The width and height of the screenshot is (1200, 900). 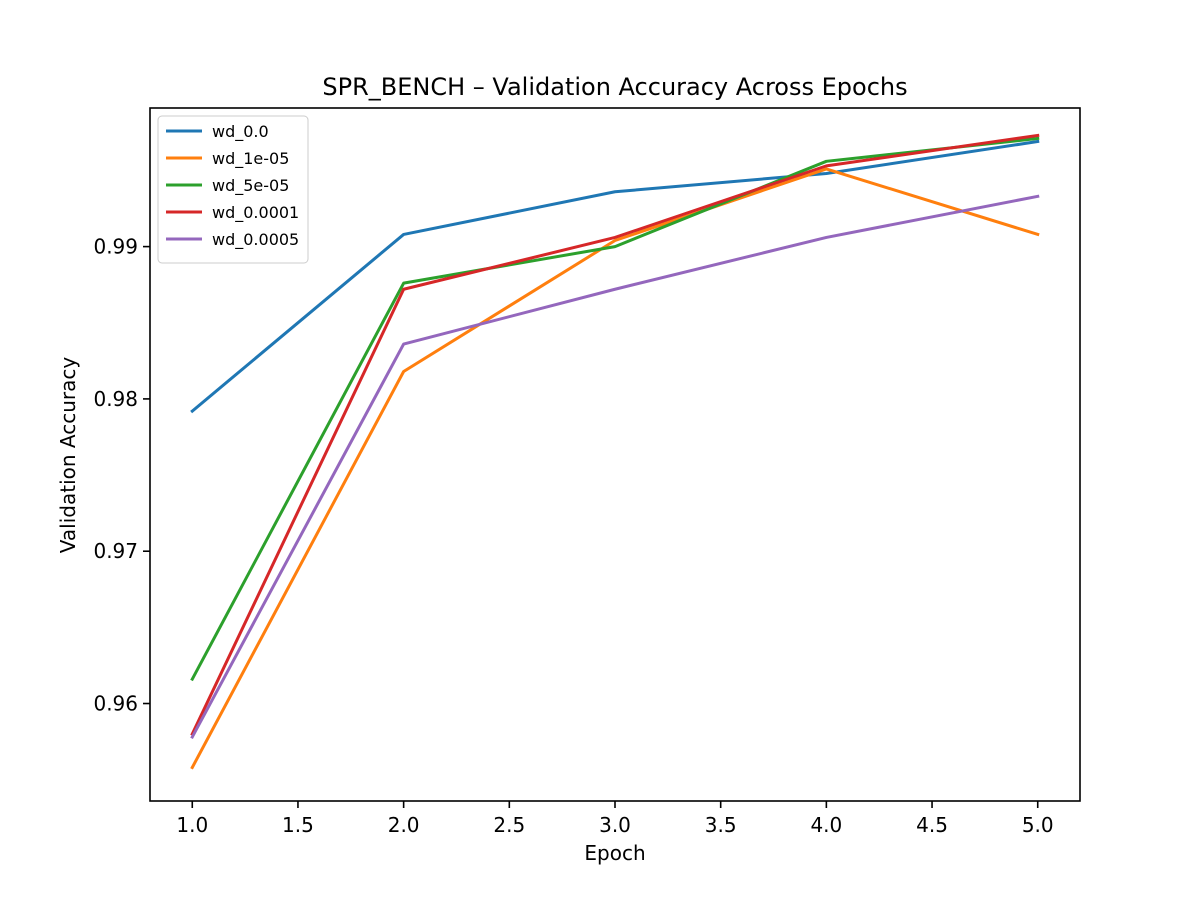 I want to click on x-tick-label: 2.0, so click(x=404, y=825).